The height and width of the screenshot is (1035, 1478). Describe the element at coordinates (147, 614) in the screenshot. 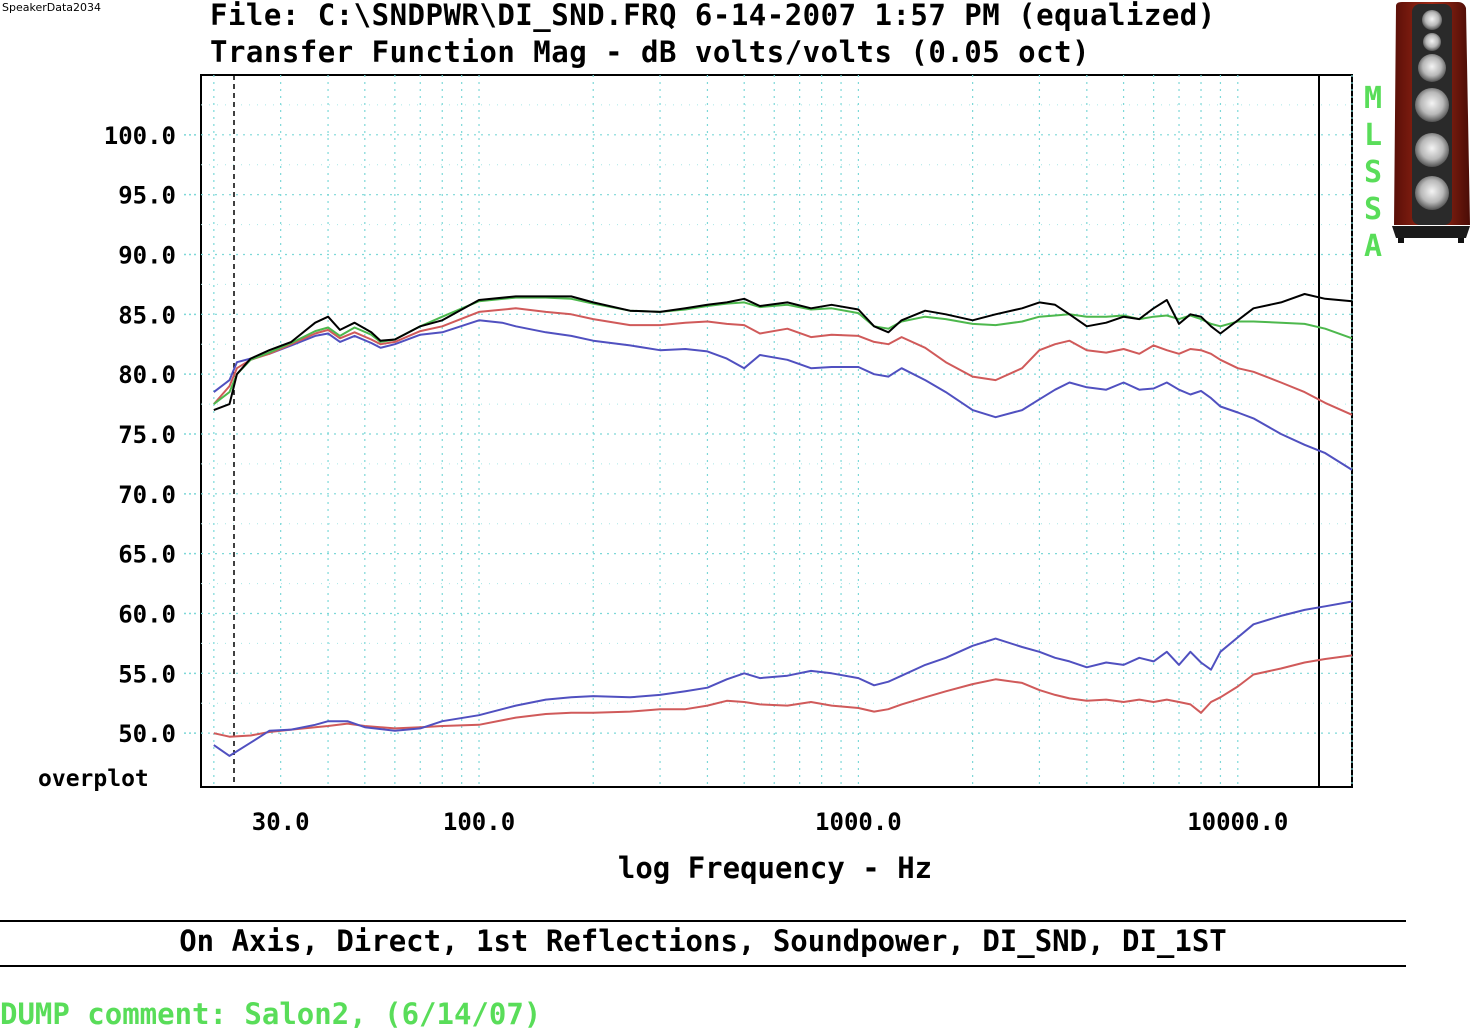

I see `y-tick-label: 60.0` at that location.